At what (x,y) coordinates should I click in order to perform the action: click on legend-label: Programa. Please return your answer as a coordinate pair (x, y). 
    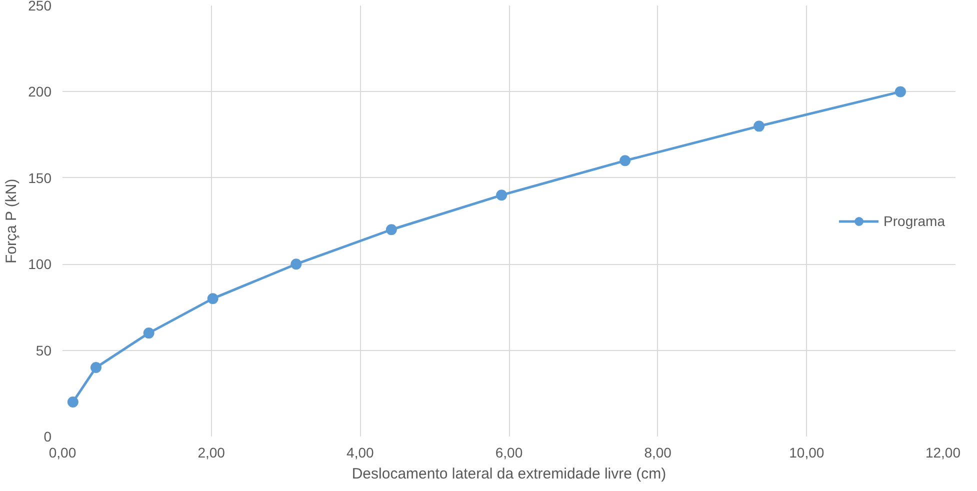
    Looking at the image, I should click on (914, 220).